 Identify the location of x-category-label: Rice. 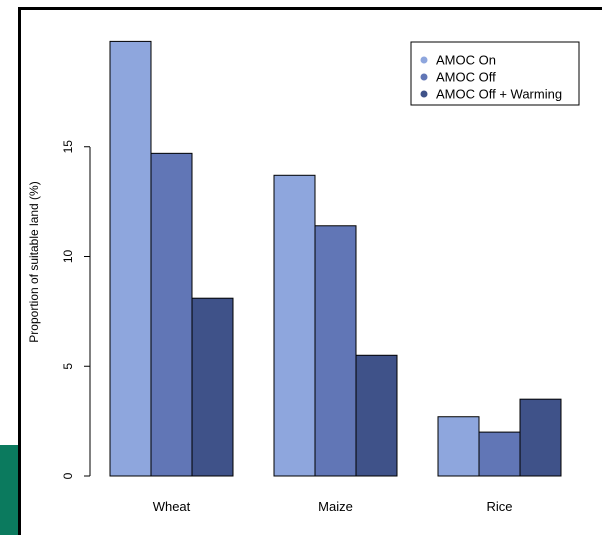
(499, 506).